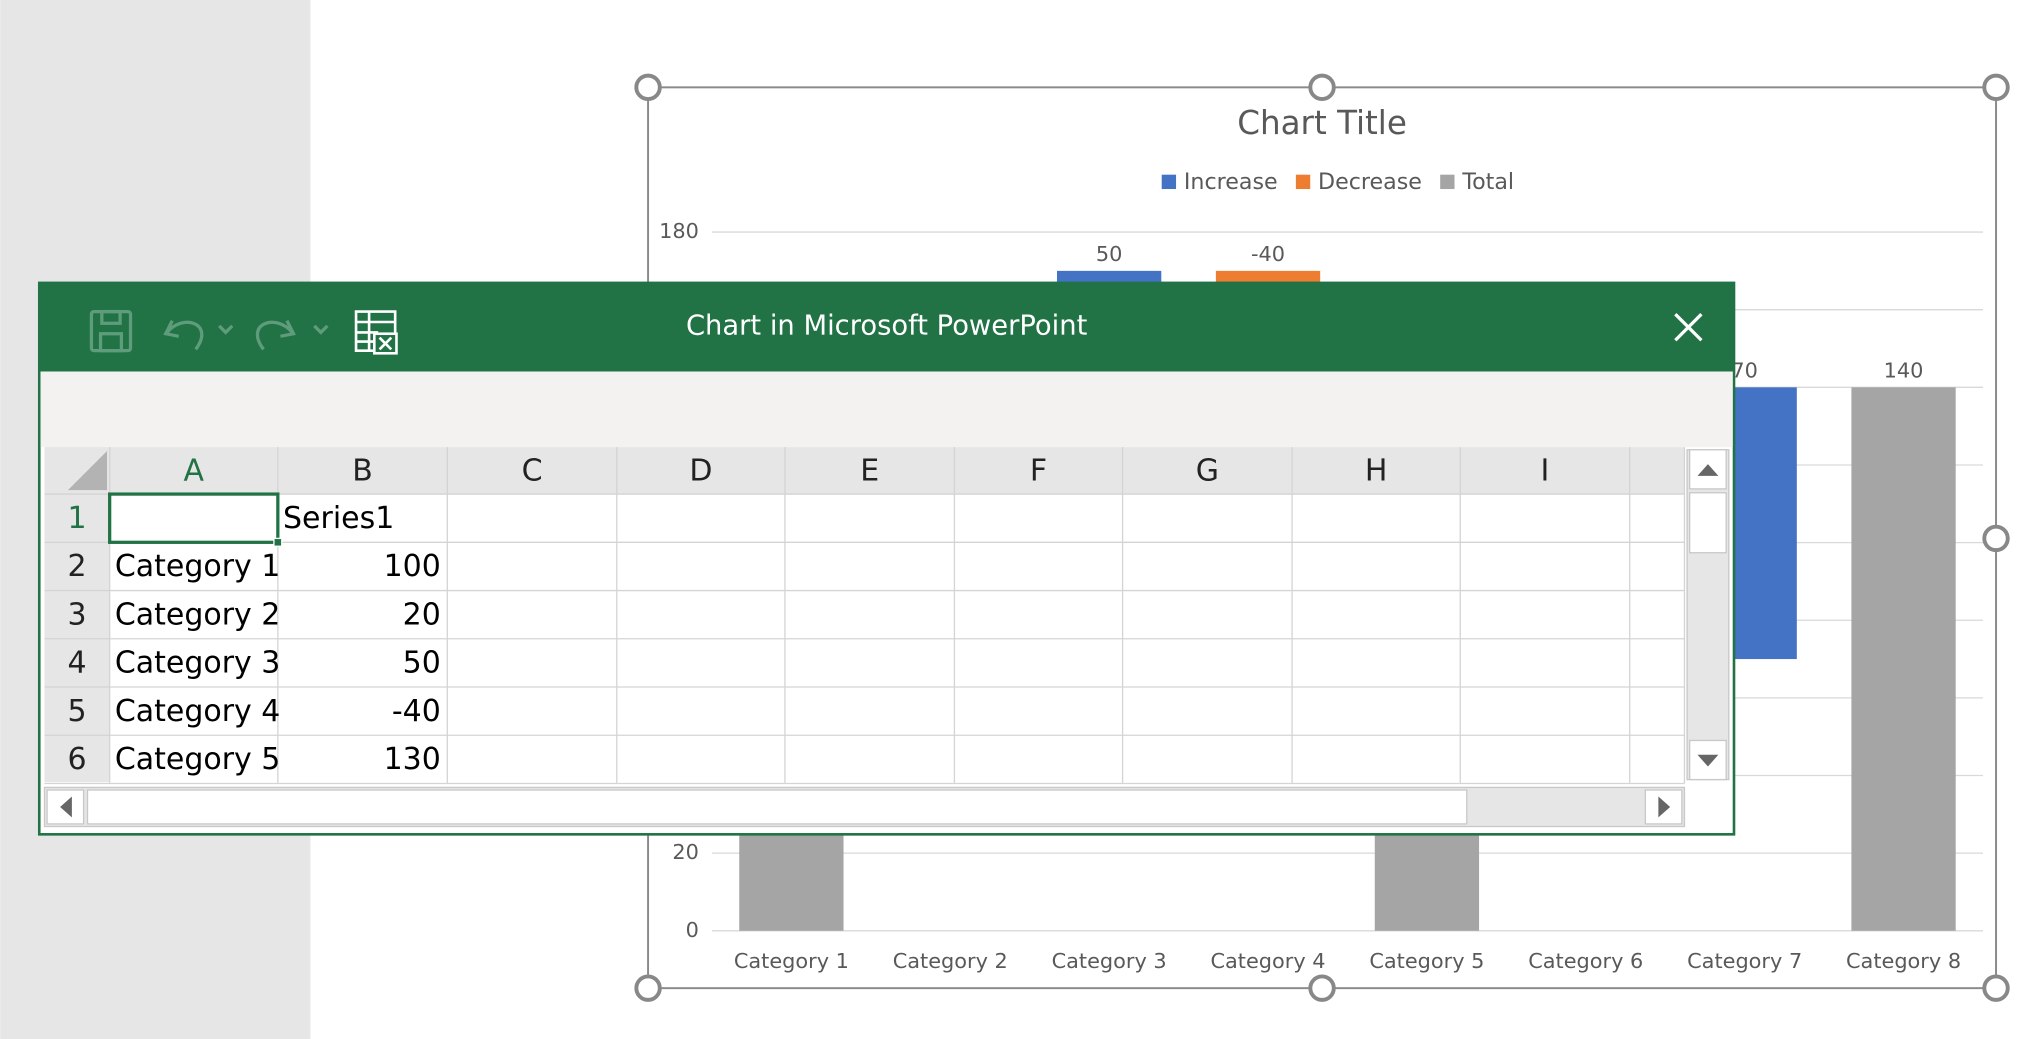  Describe the element at coordinates (1109, 961) in the screenshot. I see `x-tick-label: Category 3` at that location.